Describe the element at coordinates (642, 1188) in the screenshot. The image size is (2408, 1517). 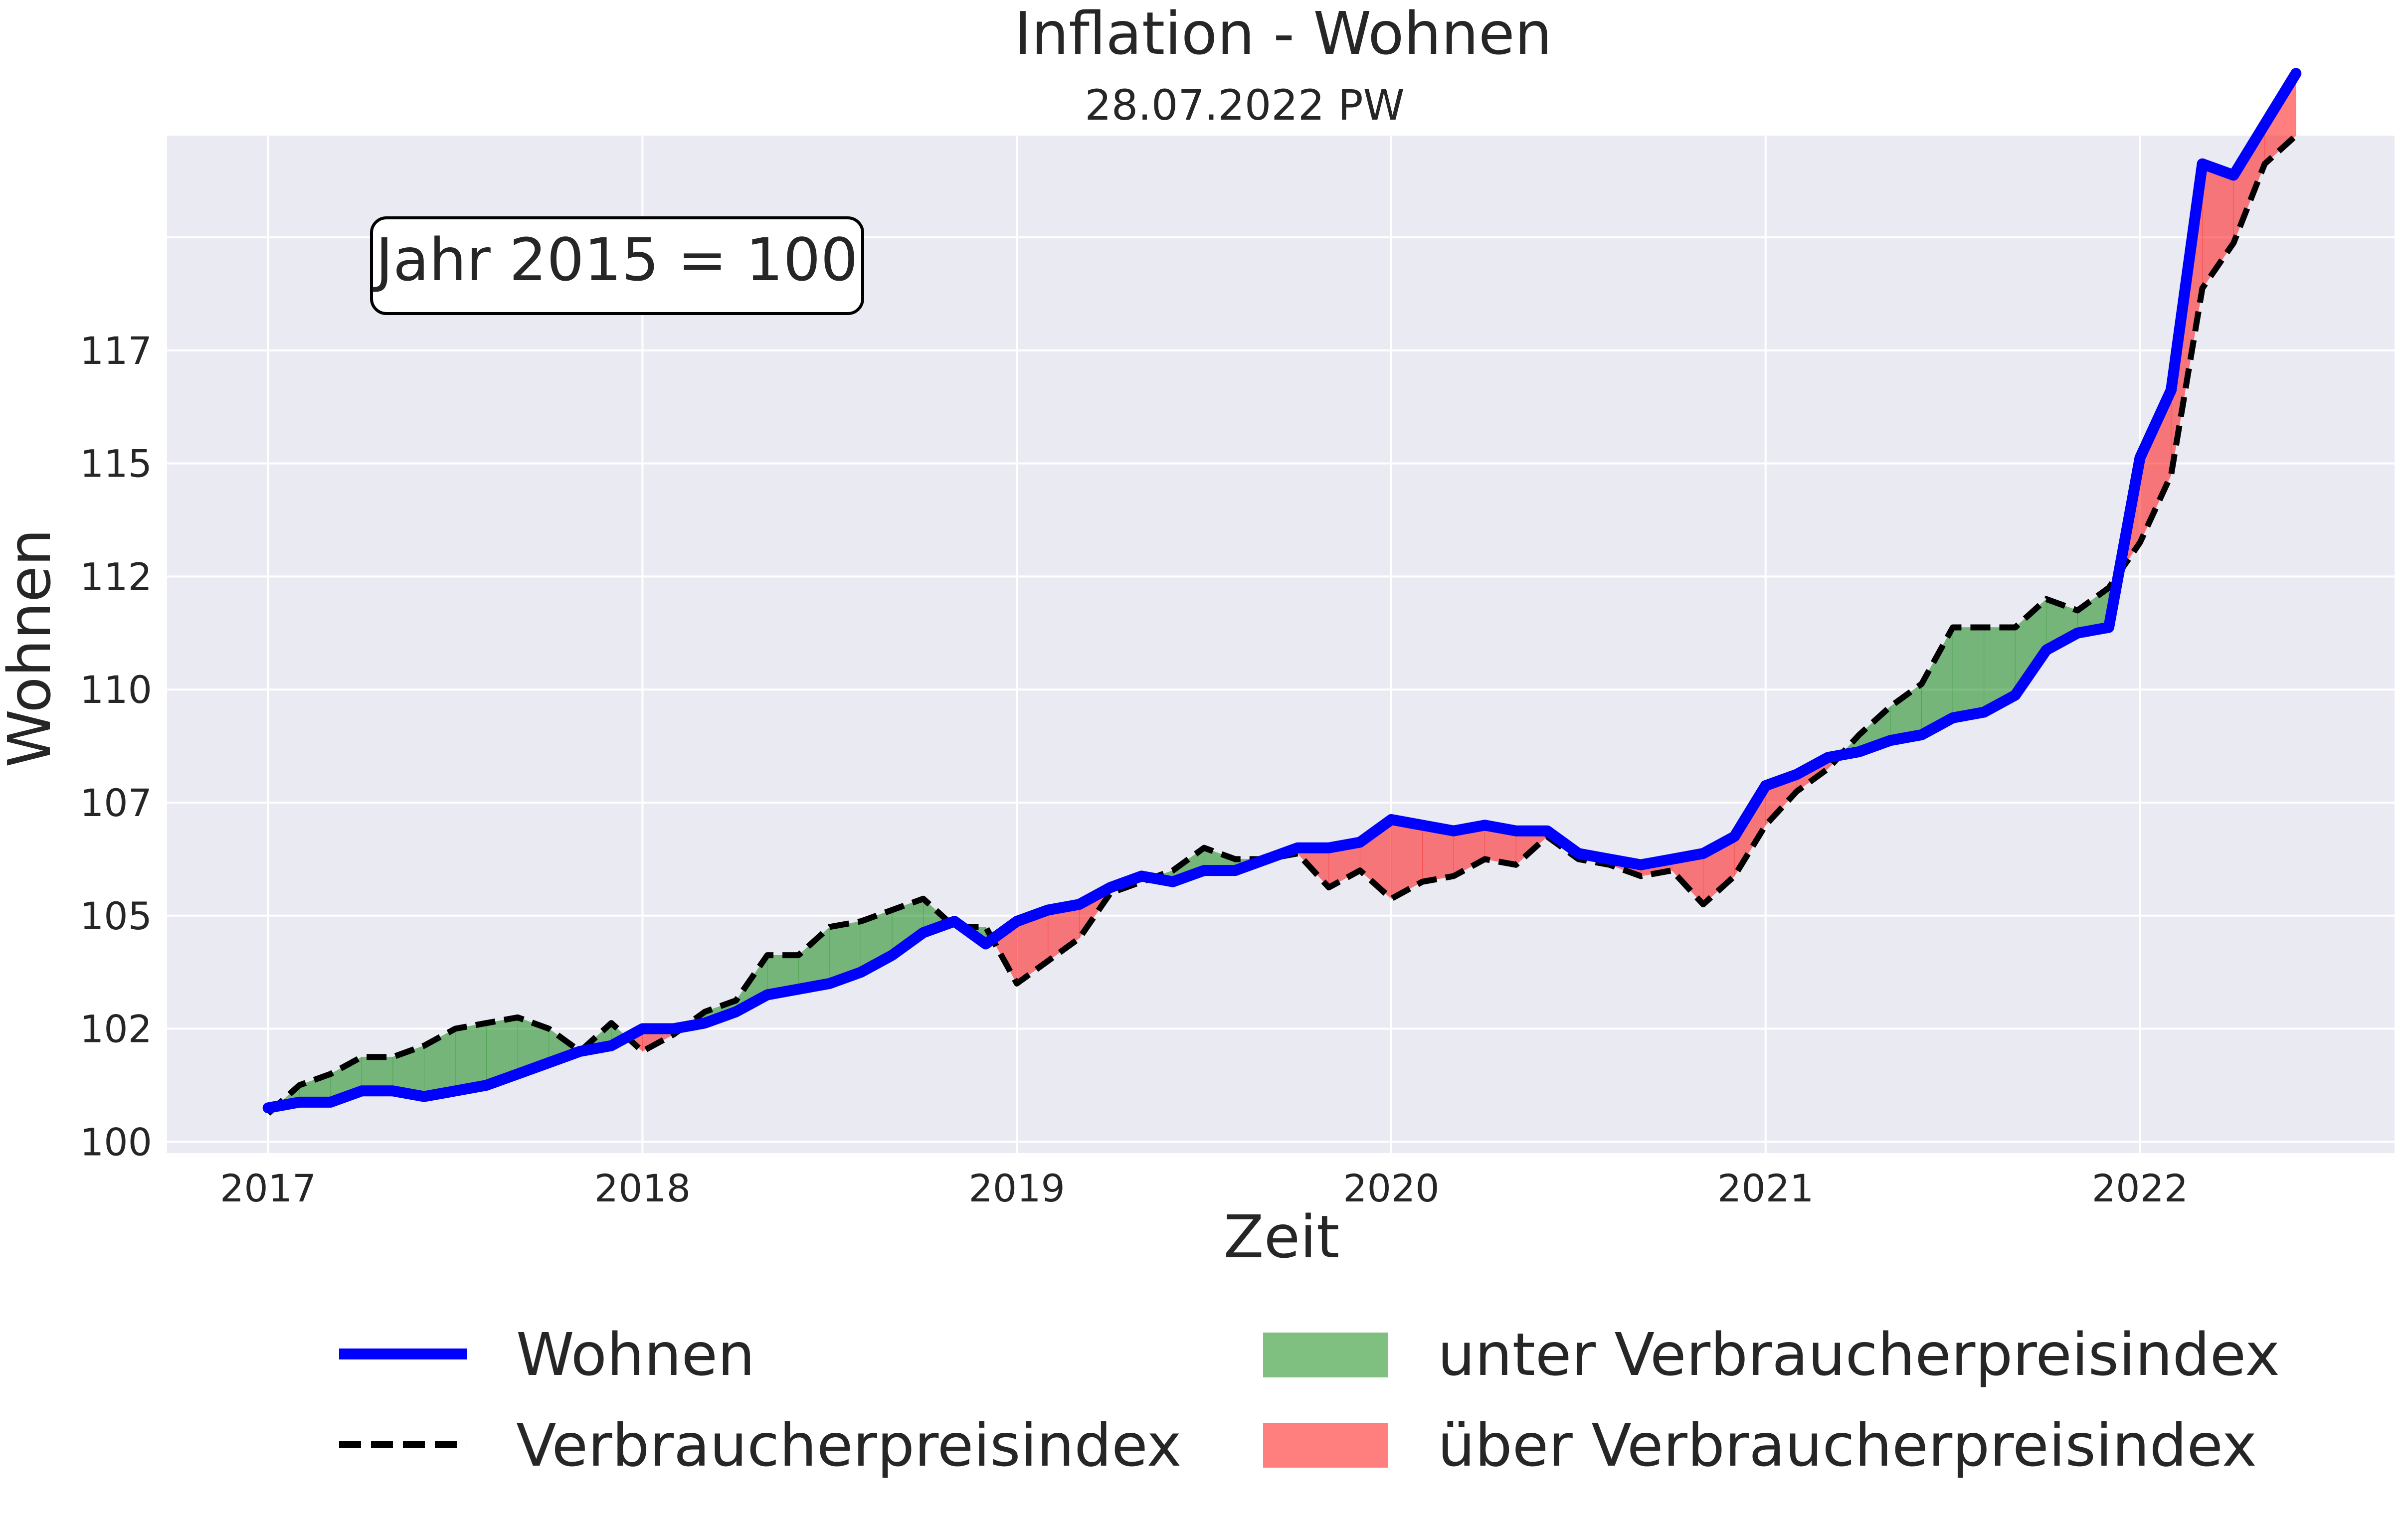
I see `x-tick-label: 2018` at that location.